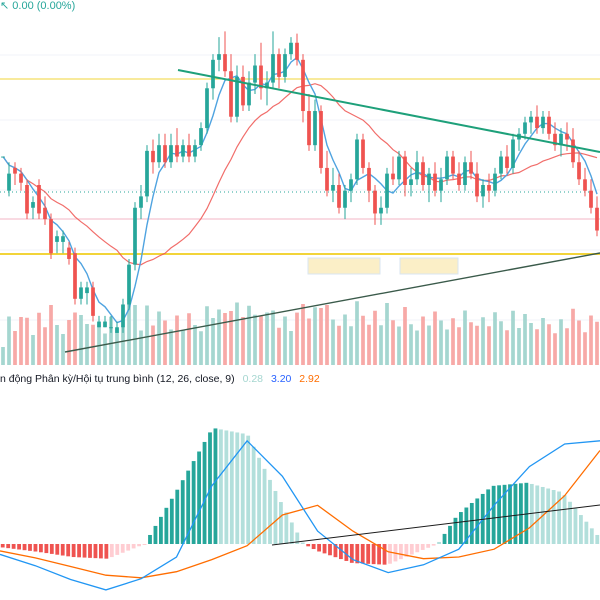  What do you see at coordinates (309, 379) in the screenshot?
I see `macd-signal-value: 2.92` at bounding box center [309, 379].